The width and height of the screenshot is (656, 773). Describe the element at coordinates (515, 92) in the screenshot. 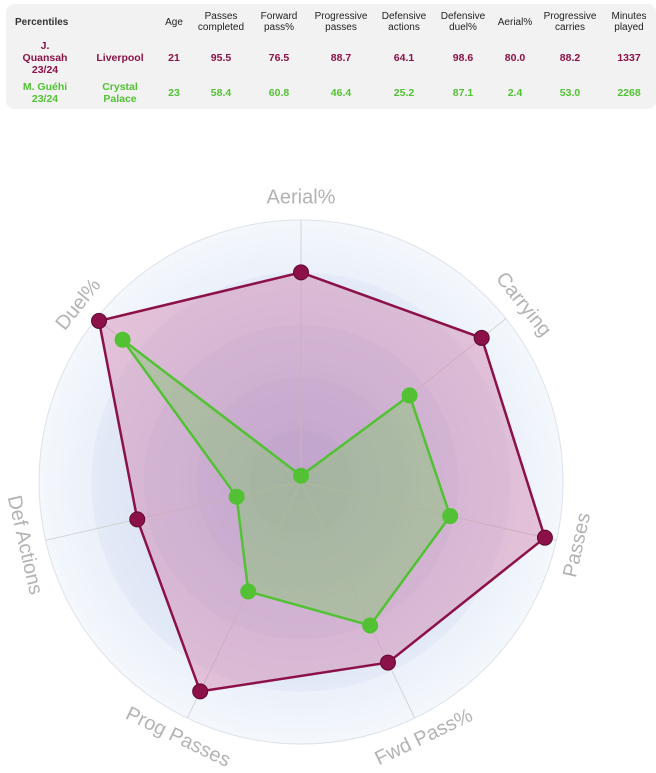

I see `cell-aerial: 2.4` at that location.